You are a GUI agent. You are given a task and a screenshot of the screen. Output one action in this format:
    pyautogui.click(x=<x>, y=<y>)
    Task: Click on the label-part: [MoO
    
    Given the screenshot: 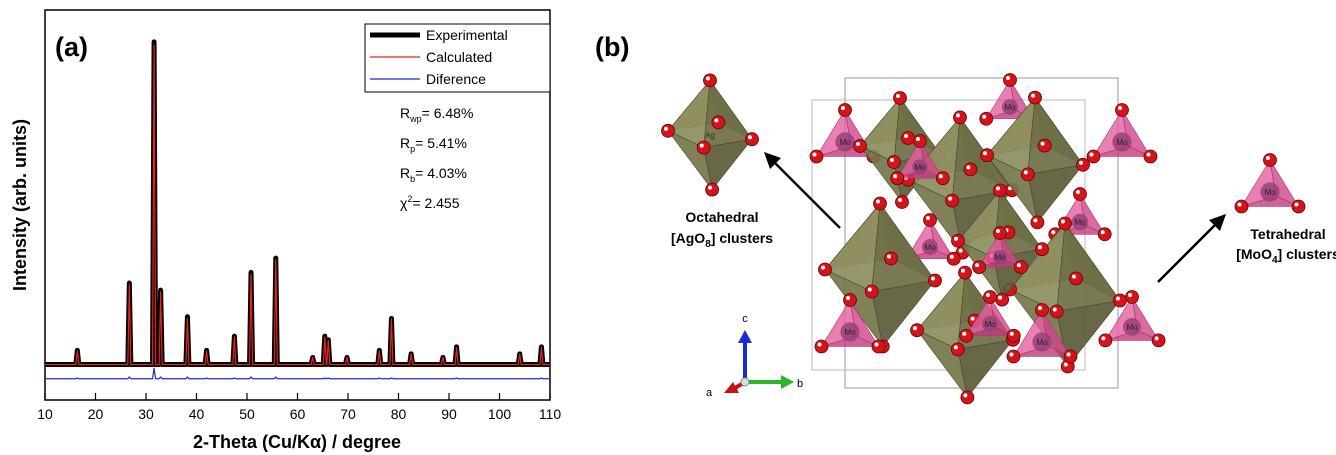 What is the action you would take?
    pyautogui.click(x=1254, y=254)
    